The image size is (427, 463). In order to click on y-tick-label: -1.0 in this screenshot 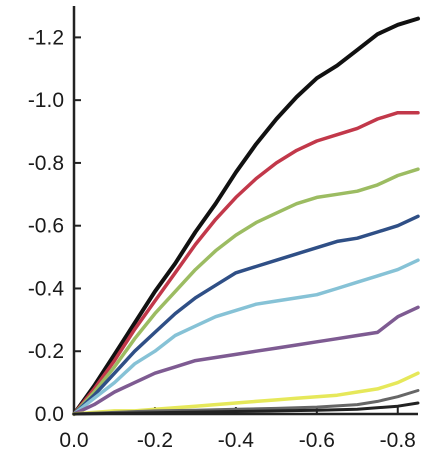, I will do `click(46, 100)`.